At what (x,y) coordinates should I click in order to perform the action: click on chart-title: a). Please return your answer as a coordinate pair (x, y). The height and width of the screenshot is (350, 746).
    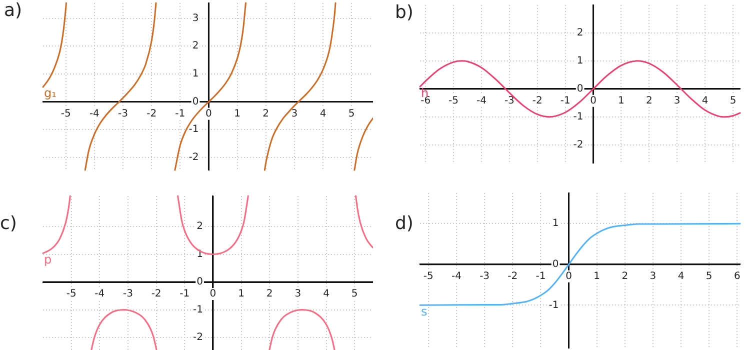
    Looking at the image, I should click on (13, 10).